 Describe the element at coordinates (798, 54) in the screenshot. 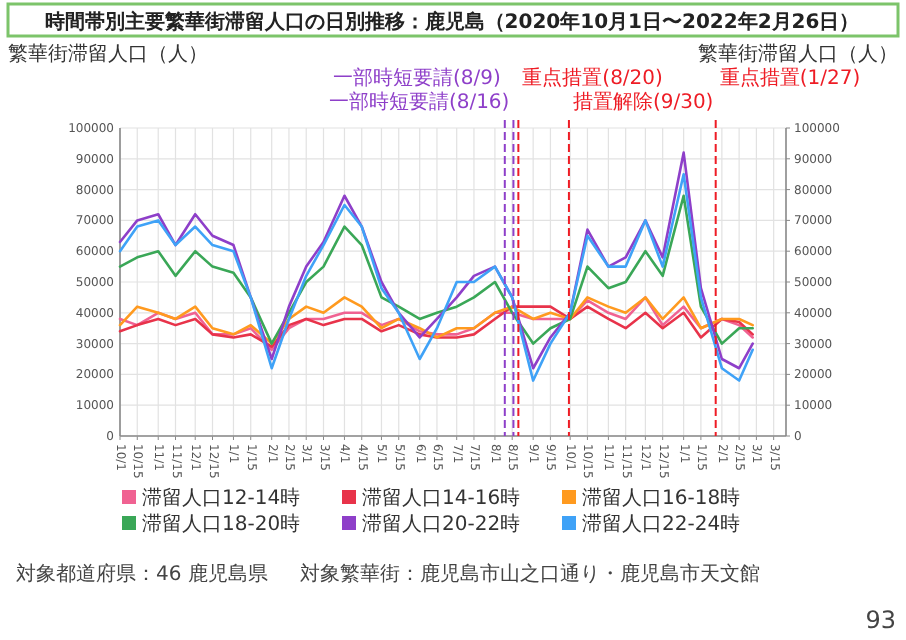

I see `y2-axis-title: 繁華街滞留人口（人）` at that location.